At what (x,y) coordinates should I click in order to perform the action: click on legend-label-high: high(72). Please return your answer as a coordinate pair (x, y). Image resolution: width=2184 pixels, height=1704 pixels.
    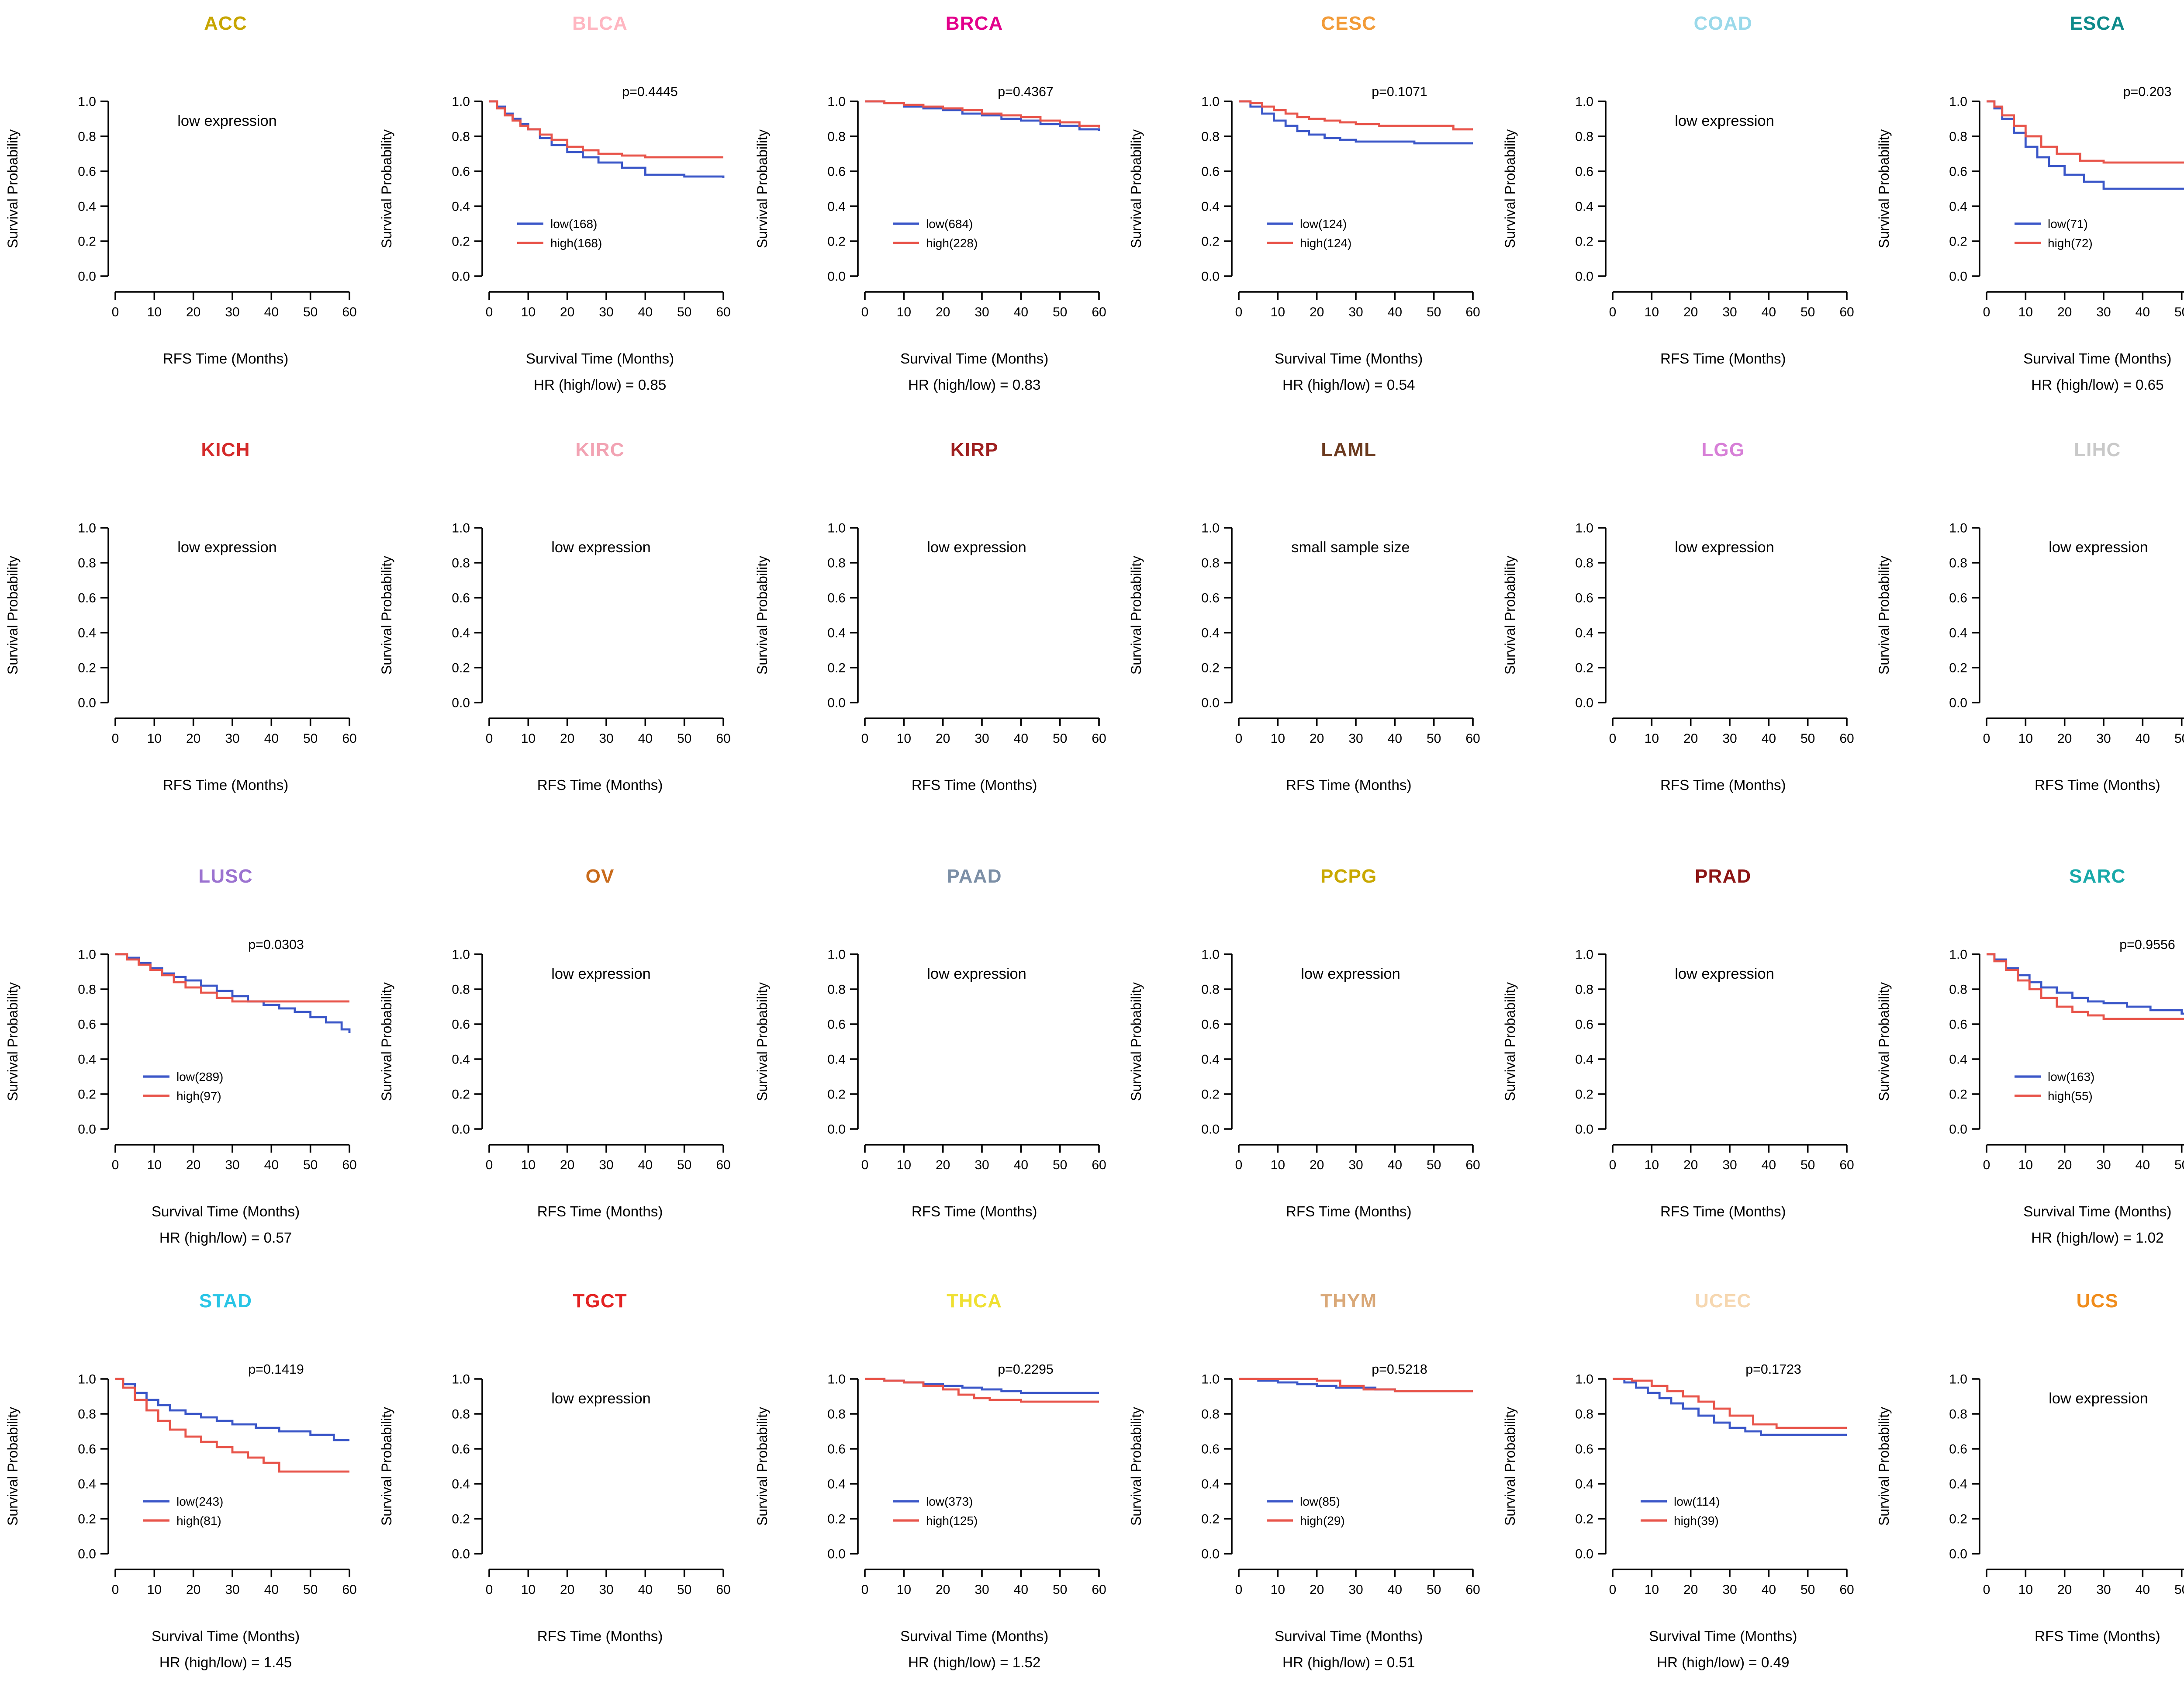
    Looking at the image, I should click on (2070, 243).